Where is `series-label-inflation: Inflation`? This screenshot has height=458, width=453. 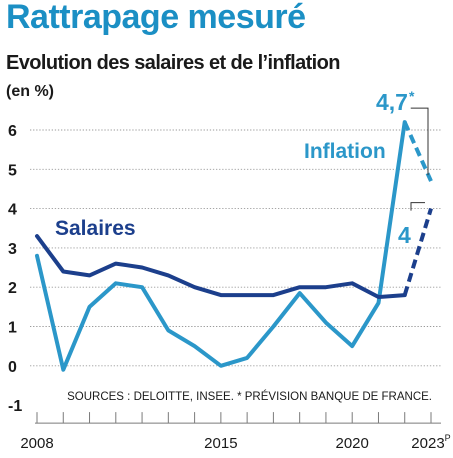
series-label-inflation: Inflation is located at coordinates (345, 151).